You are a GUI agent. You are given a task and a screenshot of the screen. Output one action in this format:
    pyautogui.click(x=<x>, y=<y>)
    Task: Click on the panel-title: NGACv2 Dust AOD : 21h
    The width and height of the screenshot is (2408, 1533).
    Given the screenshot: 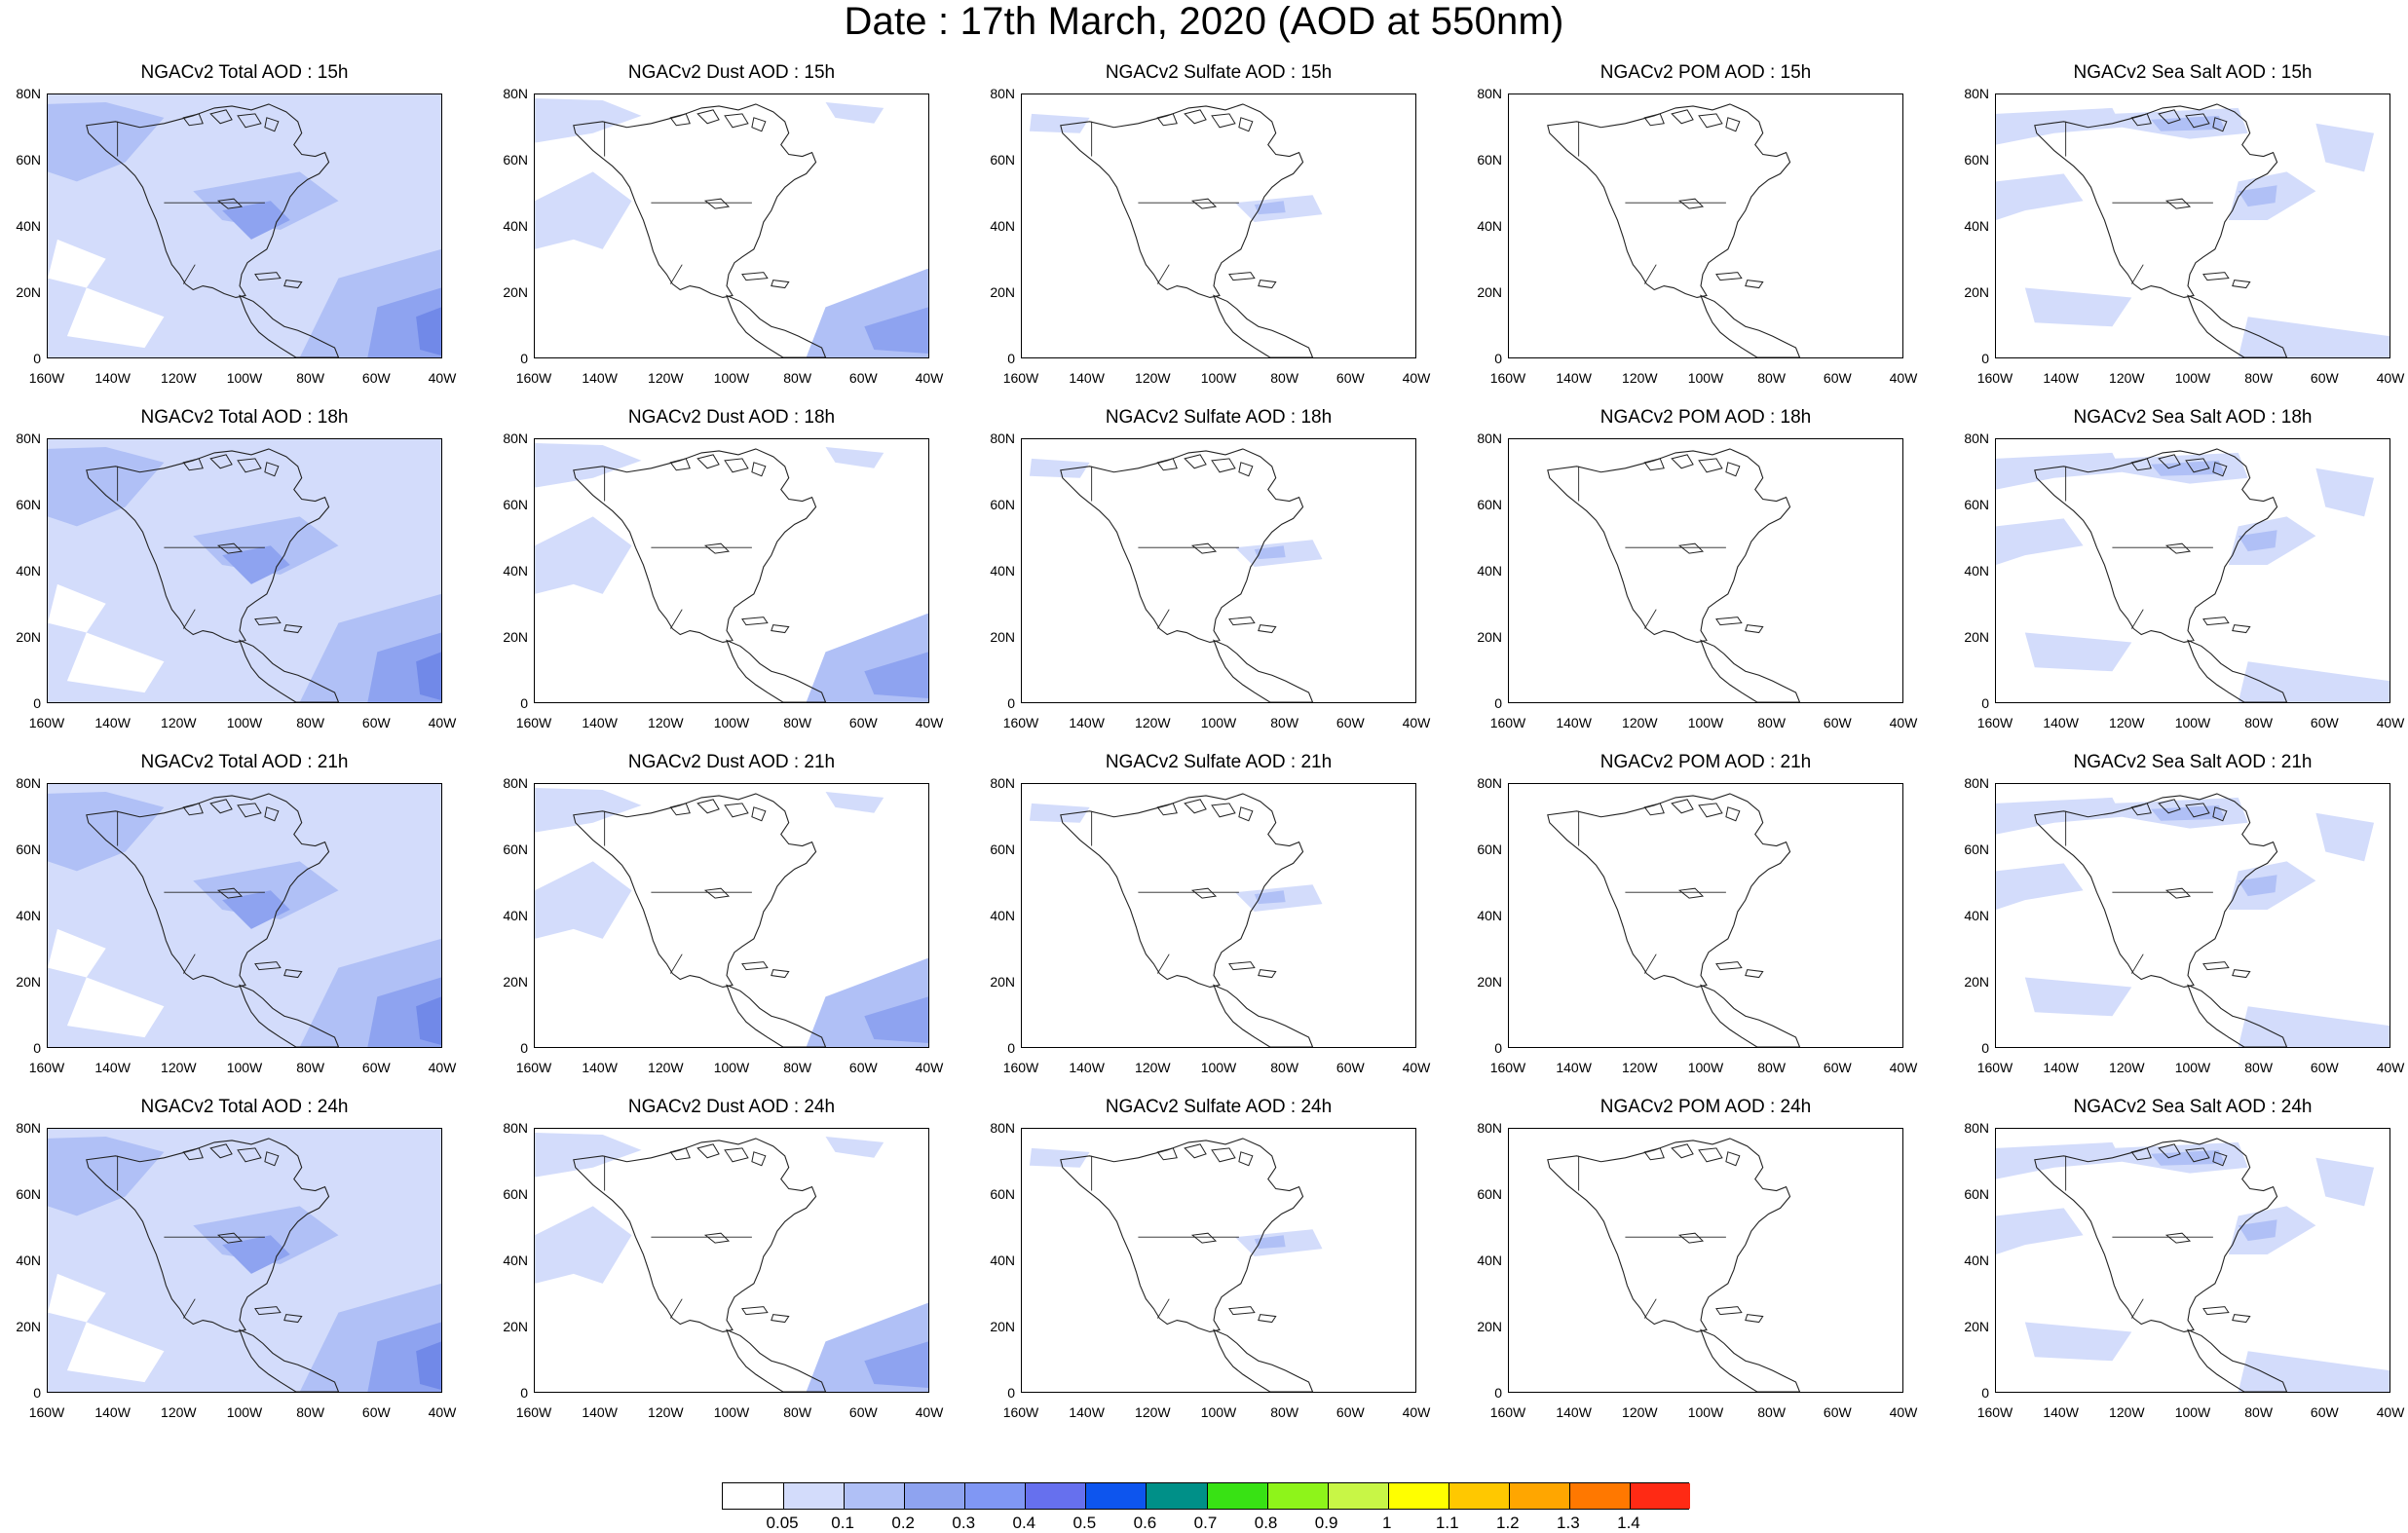 What is the action you would take?
    pyautogui.click(x=731, y=762)
    